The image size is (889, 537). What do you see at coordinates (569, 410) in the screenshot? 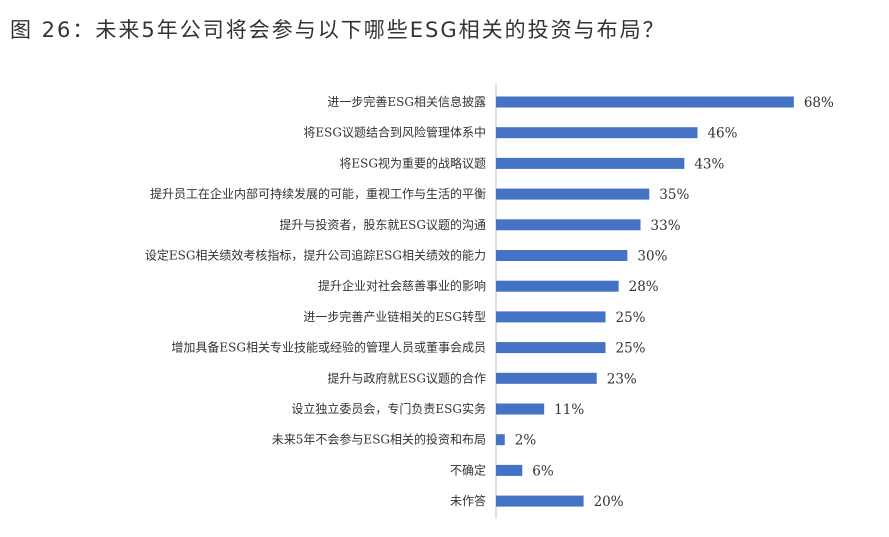
I see `value-label: 11%` at bounding box center [569, 410].